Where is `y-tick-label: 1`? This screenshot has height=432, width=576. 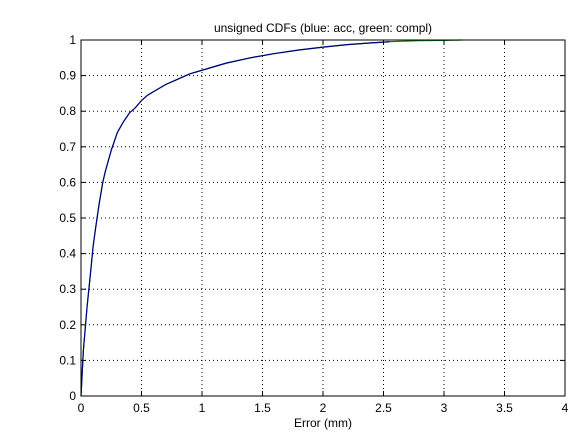 y-tick-label: 1 is located at coordinates (72, 40).